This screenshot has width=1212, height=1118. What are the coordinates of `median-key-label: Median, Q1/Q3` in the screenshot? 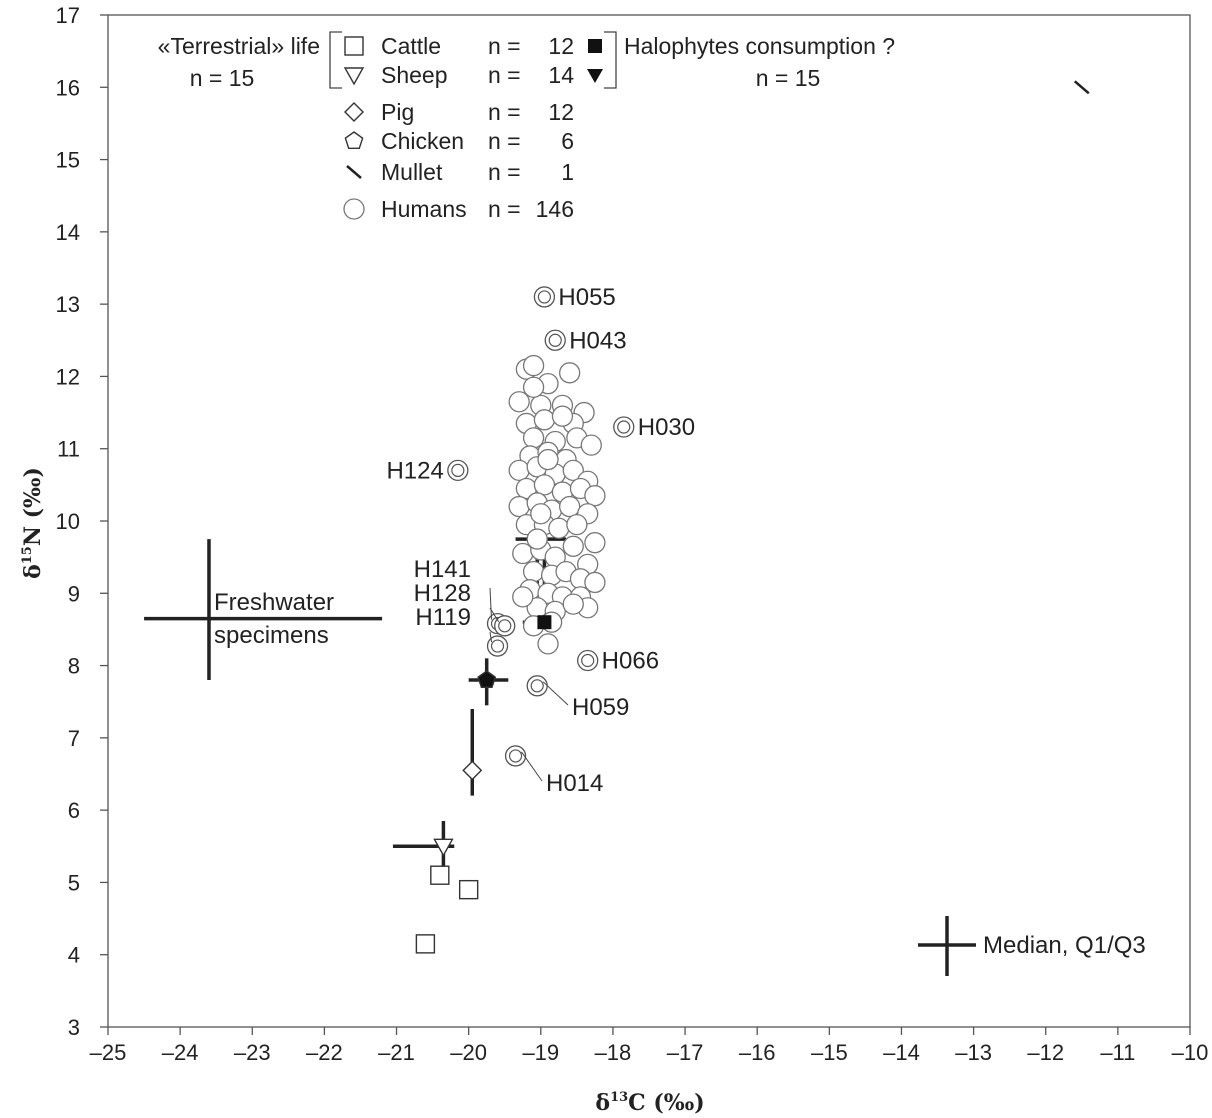 It's located at (1064, 945).